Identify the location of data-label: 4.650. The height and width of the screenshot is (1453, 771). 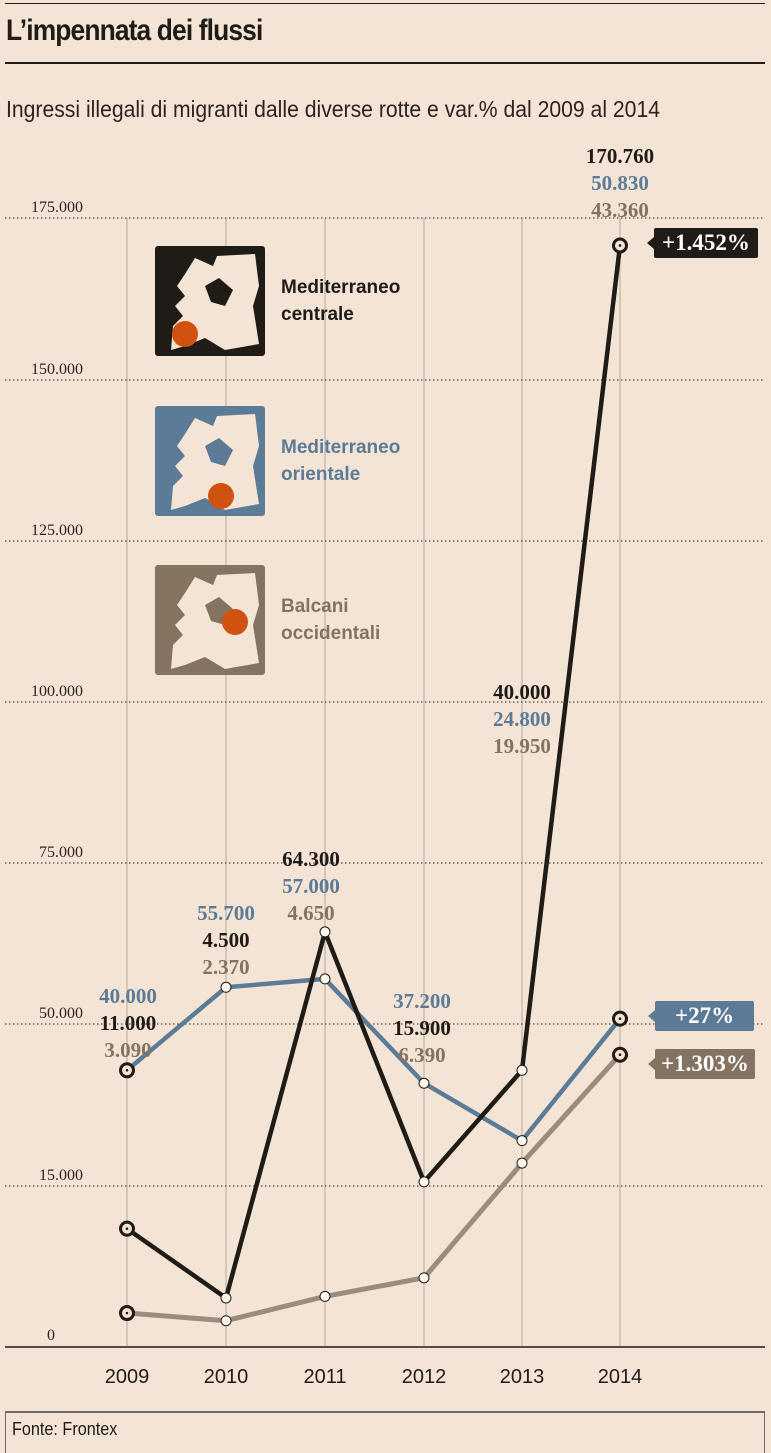
(310, 913).